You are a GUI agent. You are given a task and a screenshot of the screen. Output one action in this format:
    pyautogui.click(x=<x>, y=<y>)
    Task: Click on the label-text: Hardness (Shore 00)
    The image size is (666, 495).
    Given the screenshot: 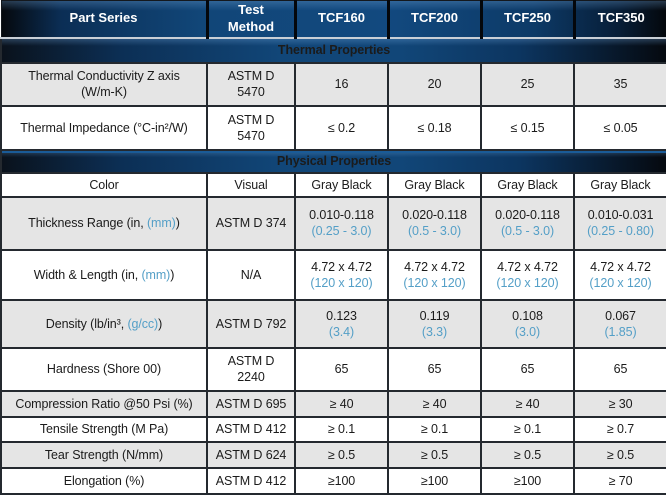 What is the action you would take?
    pyautogui.click(x=104, y=369)
    